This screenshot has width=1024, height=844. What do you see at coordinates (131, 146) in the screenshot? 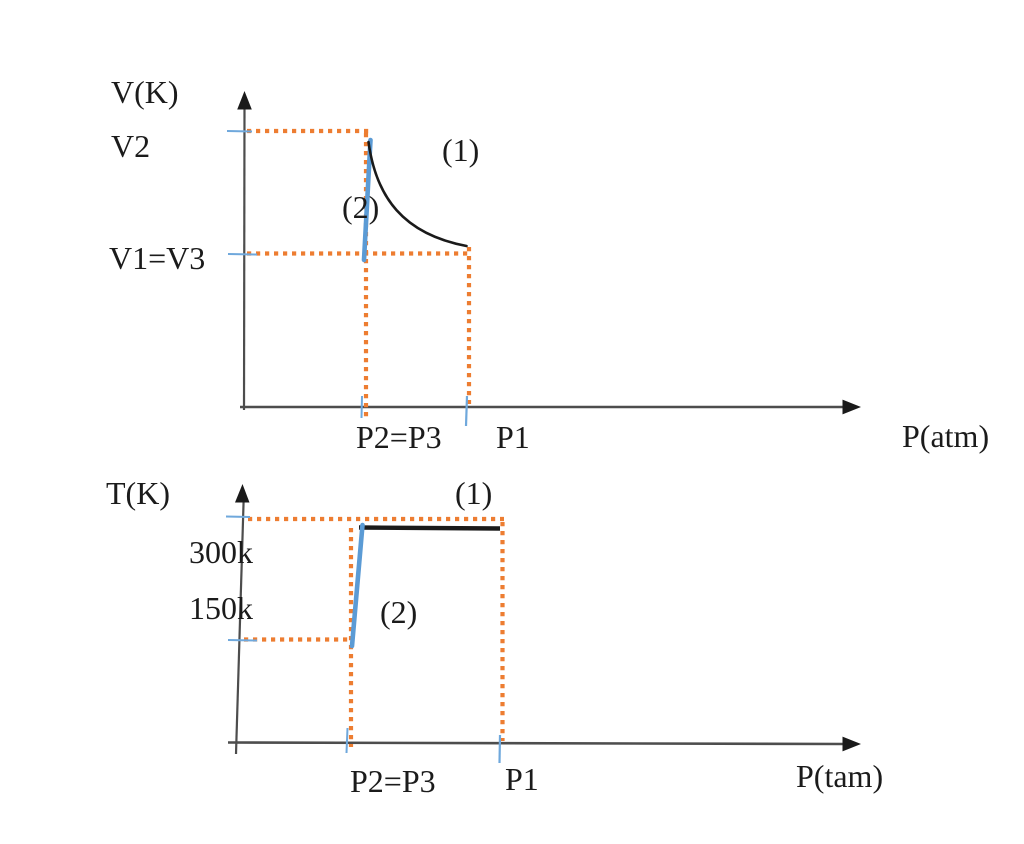
I see `pv-y-tick-label-v2: V2` at bounding box center [131, 146].